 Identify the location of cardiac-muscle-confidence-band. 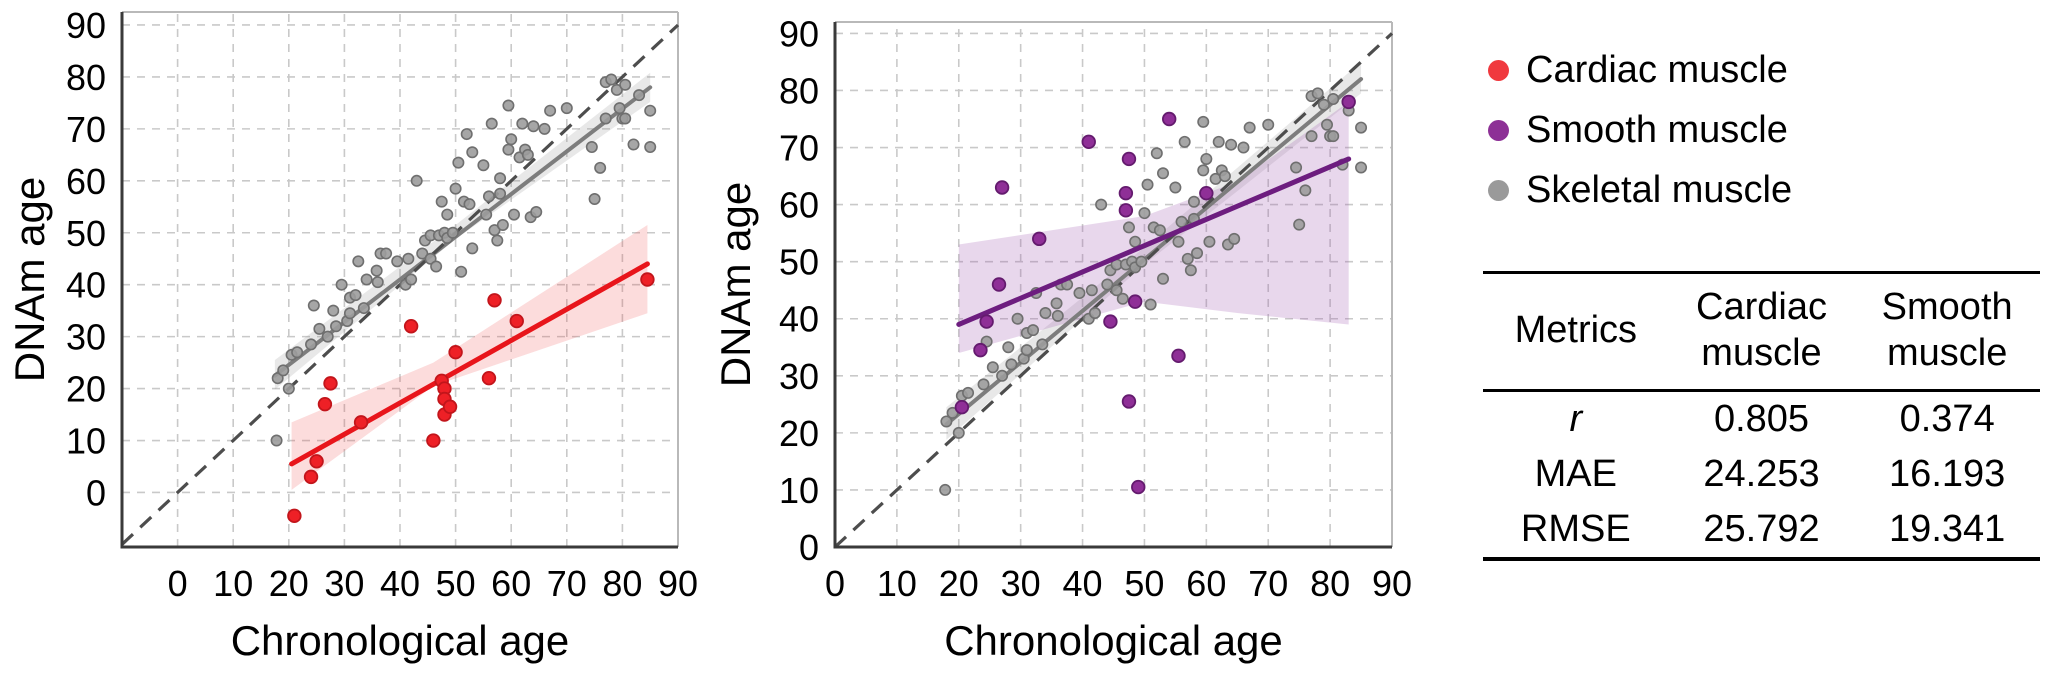
(469, 357).